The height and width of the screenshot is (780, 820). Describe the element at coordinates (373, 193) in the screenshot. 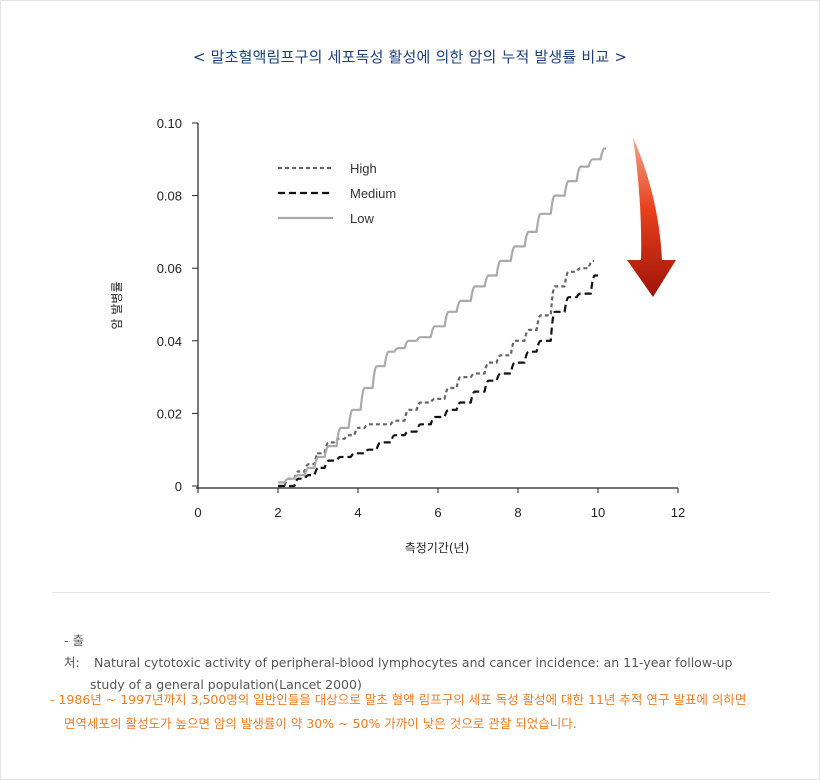

I see `legend-label-medium: Medium` at that location.